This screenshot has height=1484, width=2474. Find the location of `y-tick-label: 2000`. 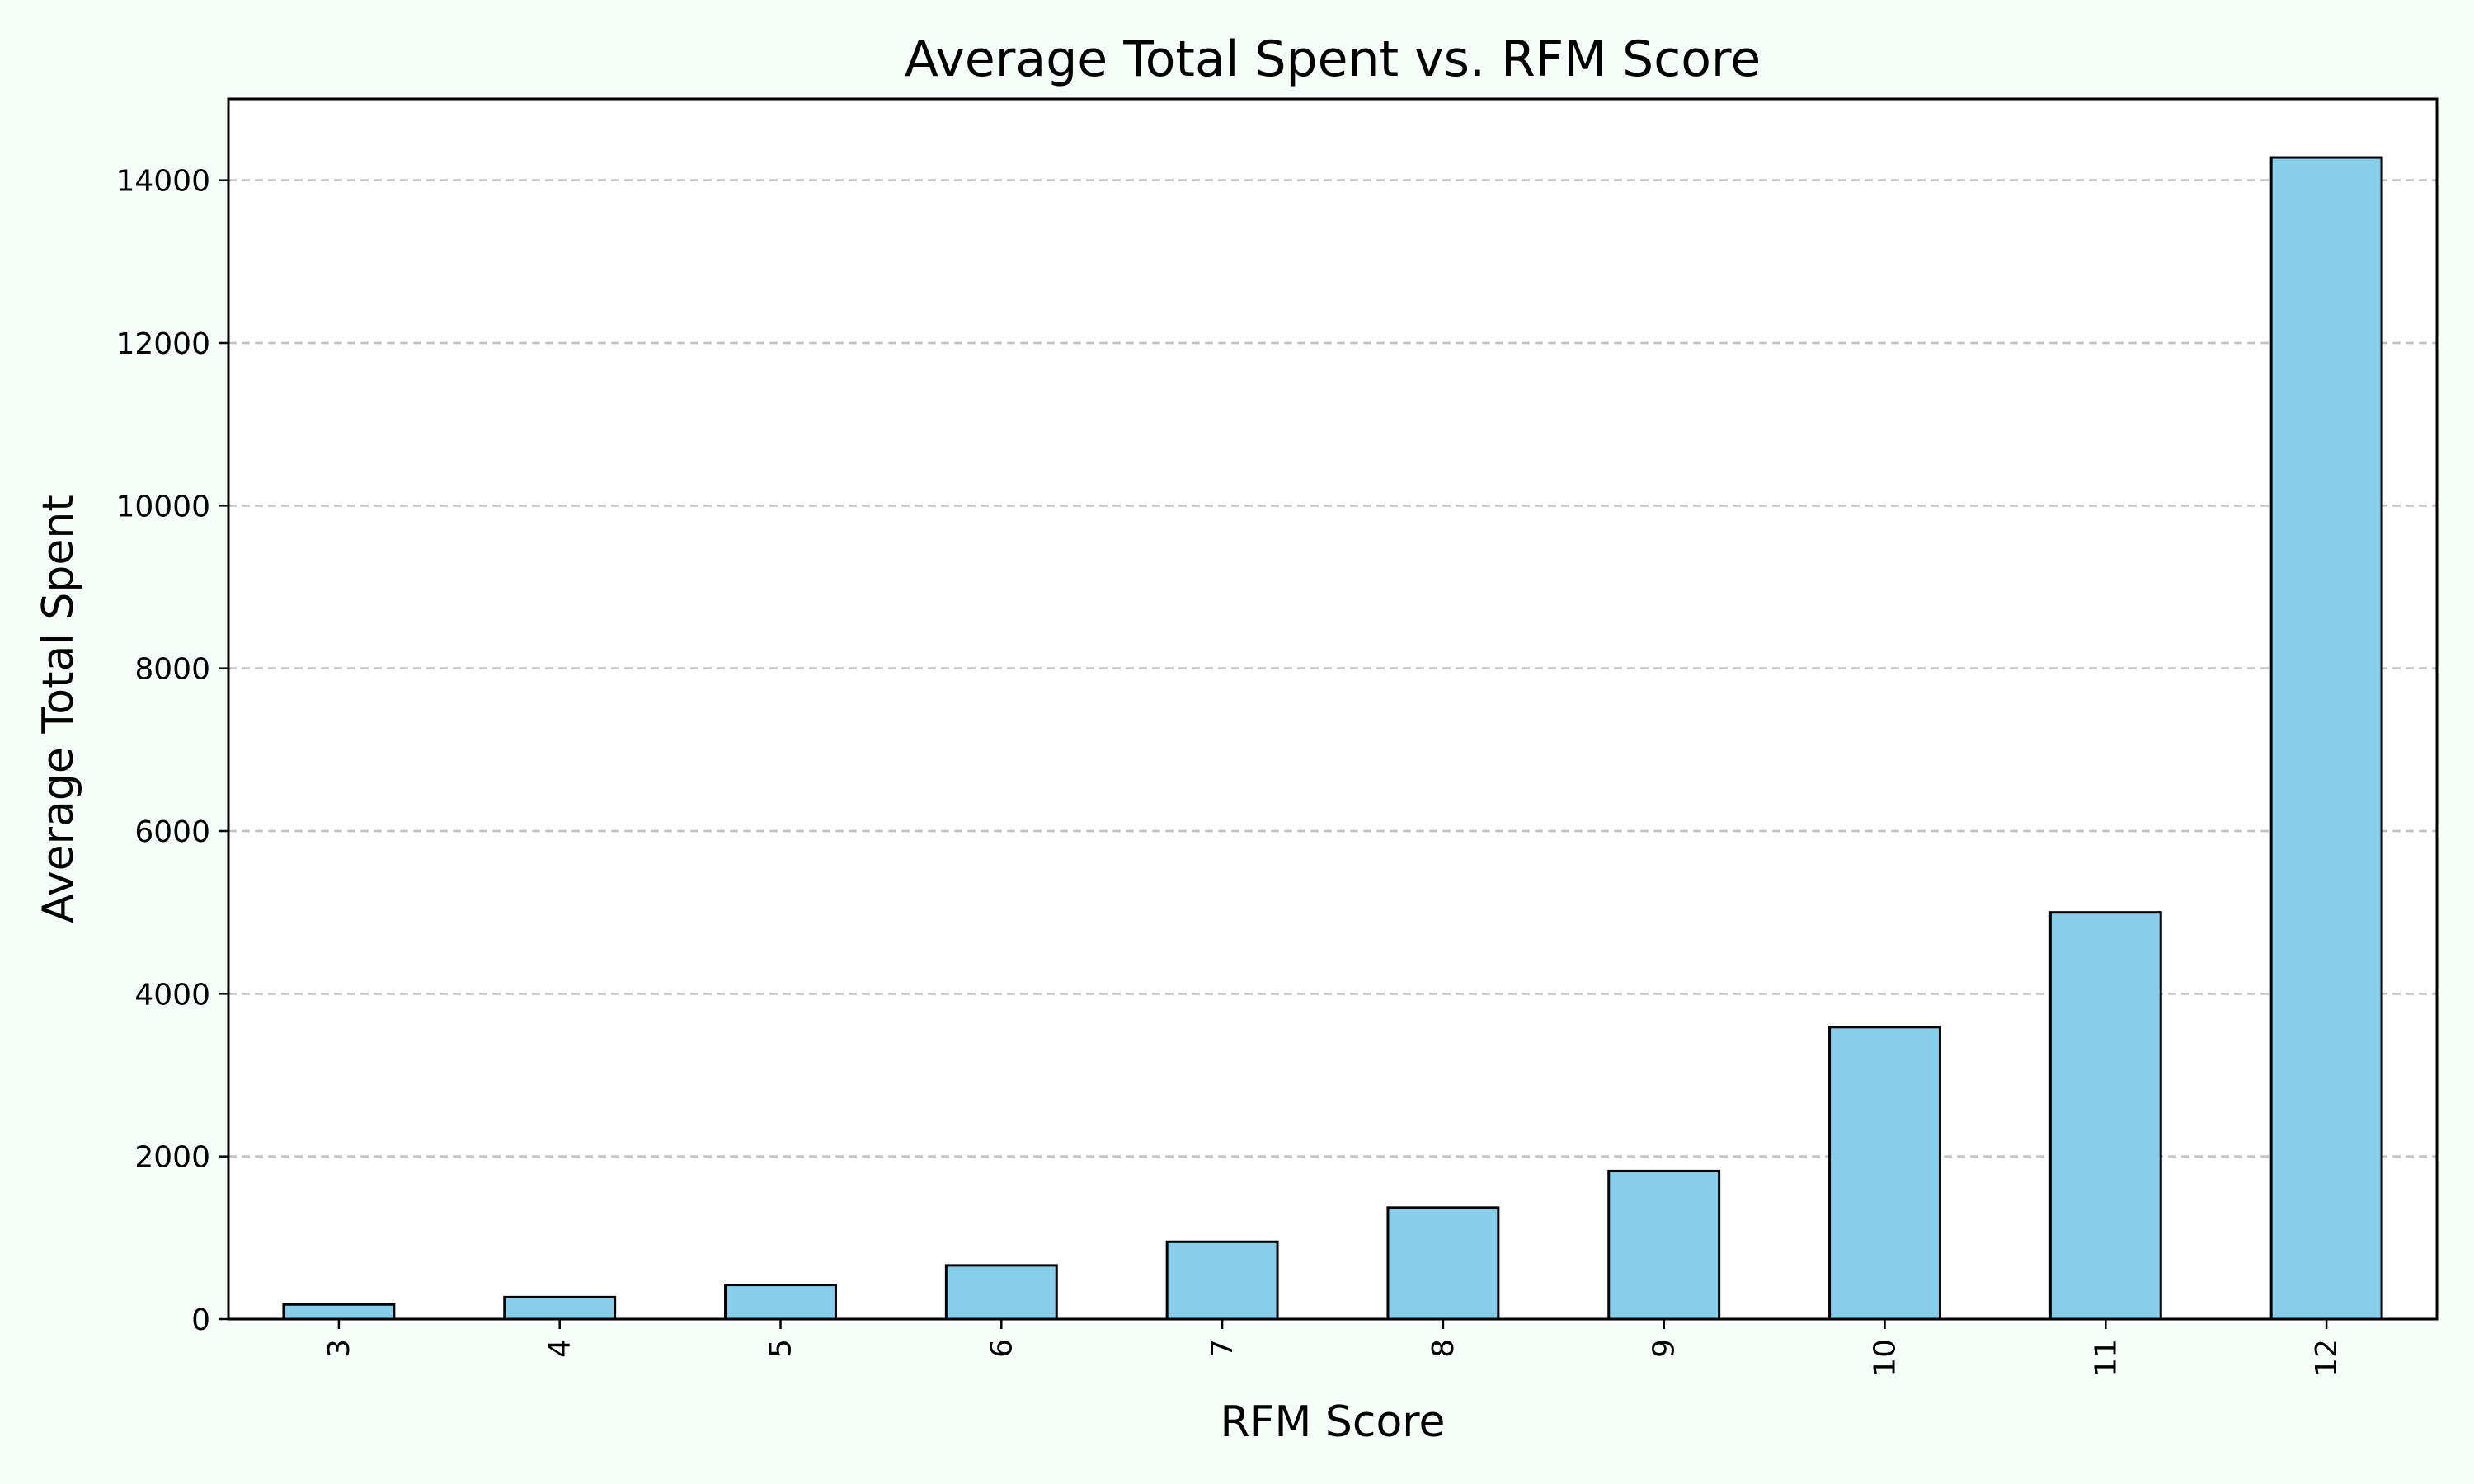

y-tick-label: 2000 is located at coordinates (172, 1158).